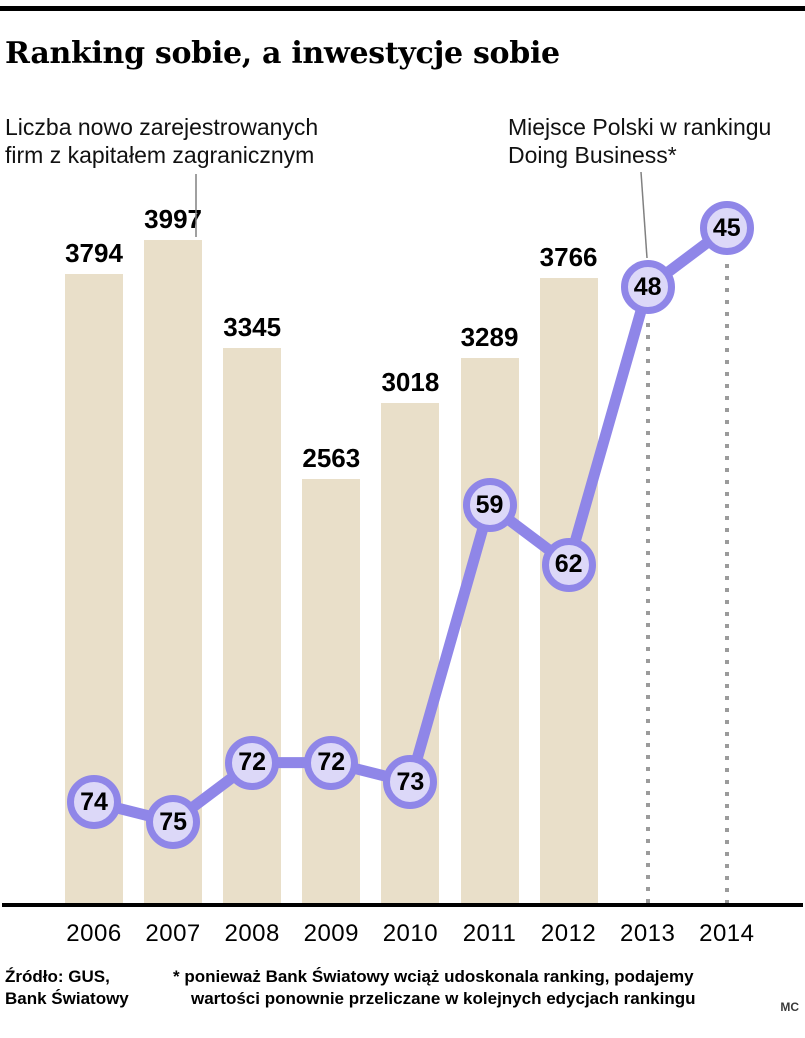 The width and height of the screenshot is (805, 1038). I want to click on rank-circle-2013: 48, so click(647, 287).